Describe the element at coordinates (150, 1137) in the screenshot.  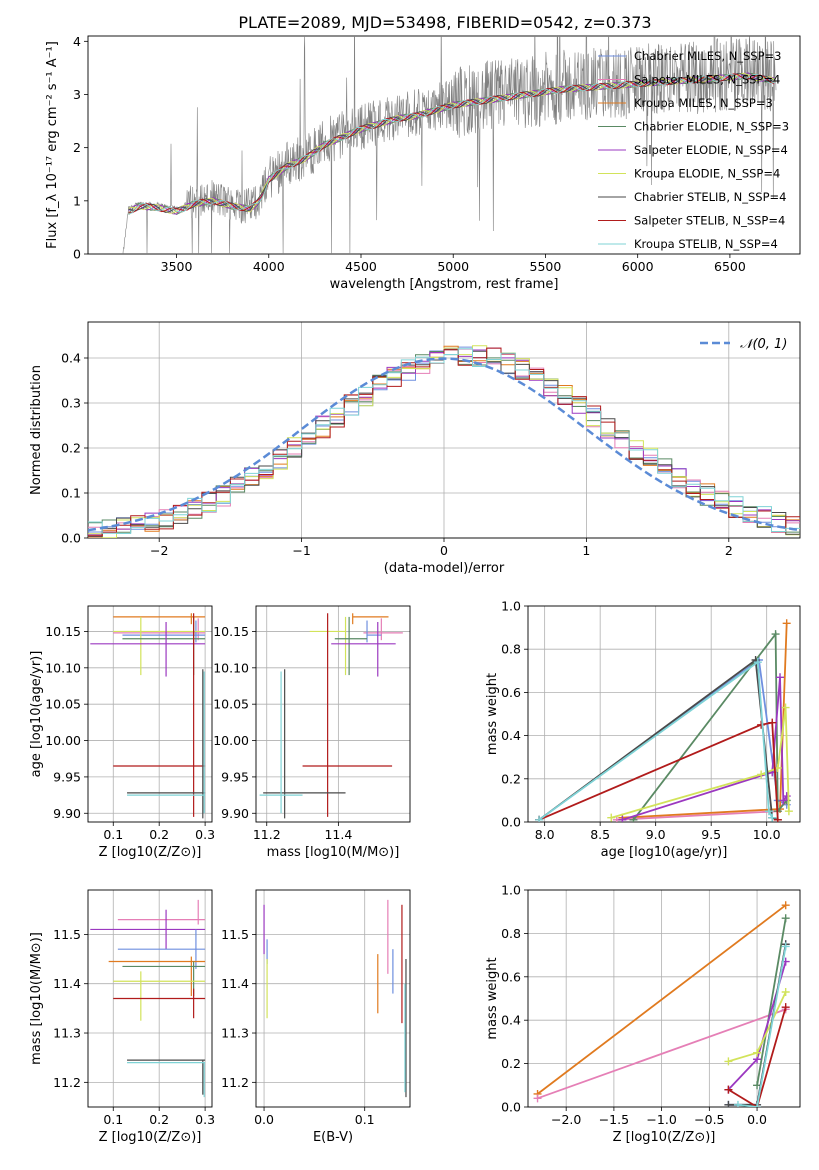
I see `x-axis-label: Z [log10(Z/Z⊙)]` at that location.